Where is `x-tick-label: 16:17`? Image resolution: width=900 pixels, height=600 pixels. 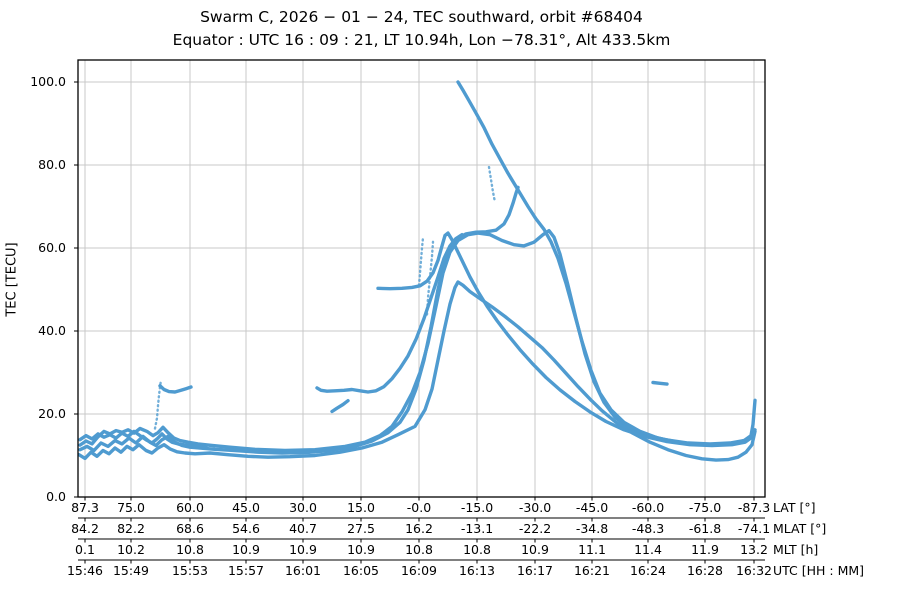
x-tick-label: 16:17 is located at coordinates (535, 570).